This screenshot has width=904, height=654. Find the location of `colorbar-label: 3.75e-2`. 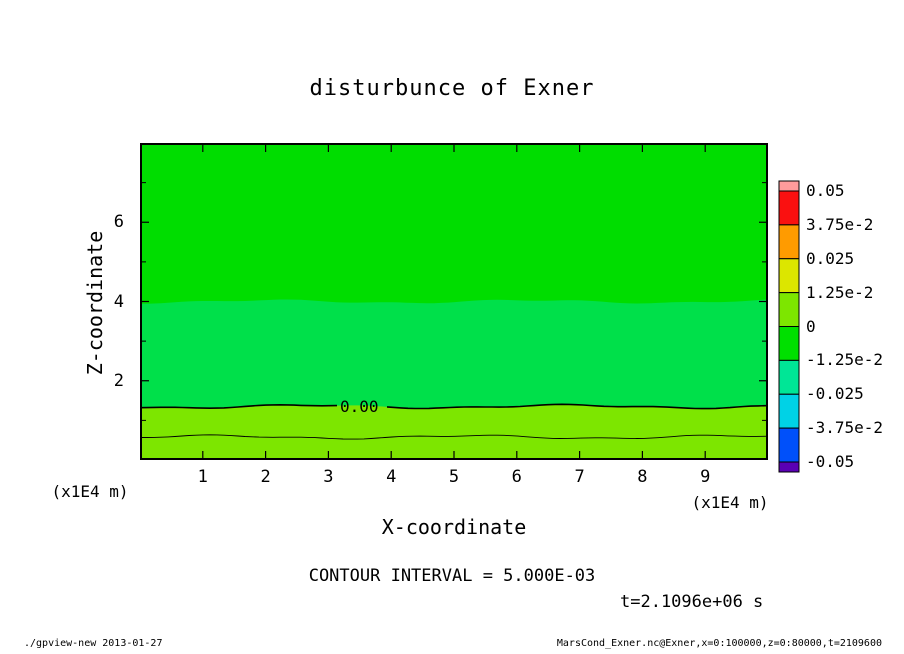

colorbar-label: 3.75e-2 is located at coordinates (840, 224).